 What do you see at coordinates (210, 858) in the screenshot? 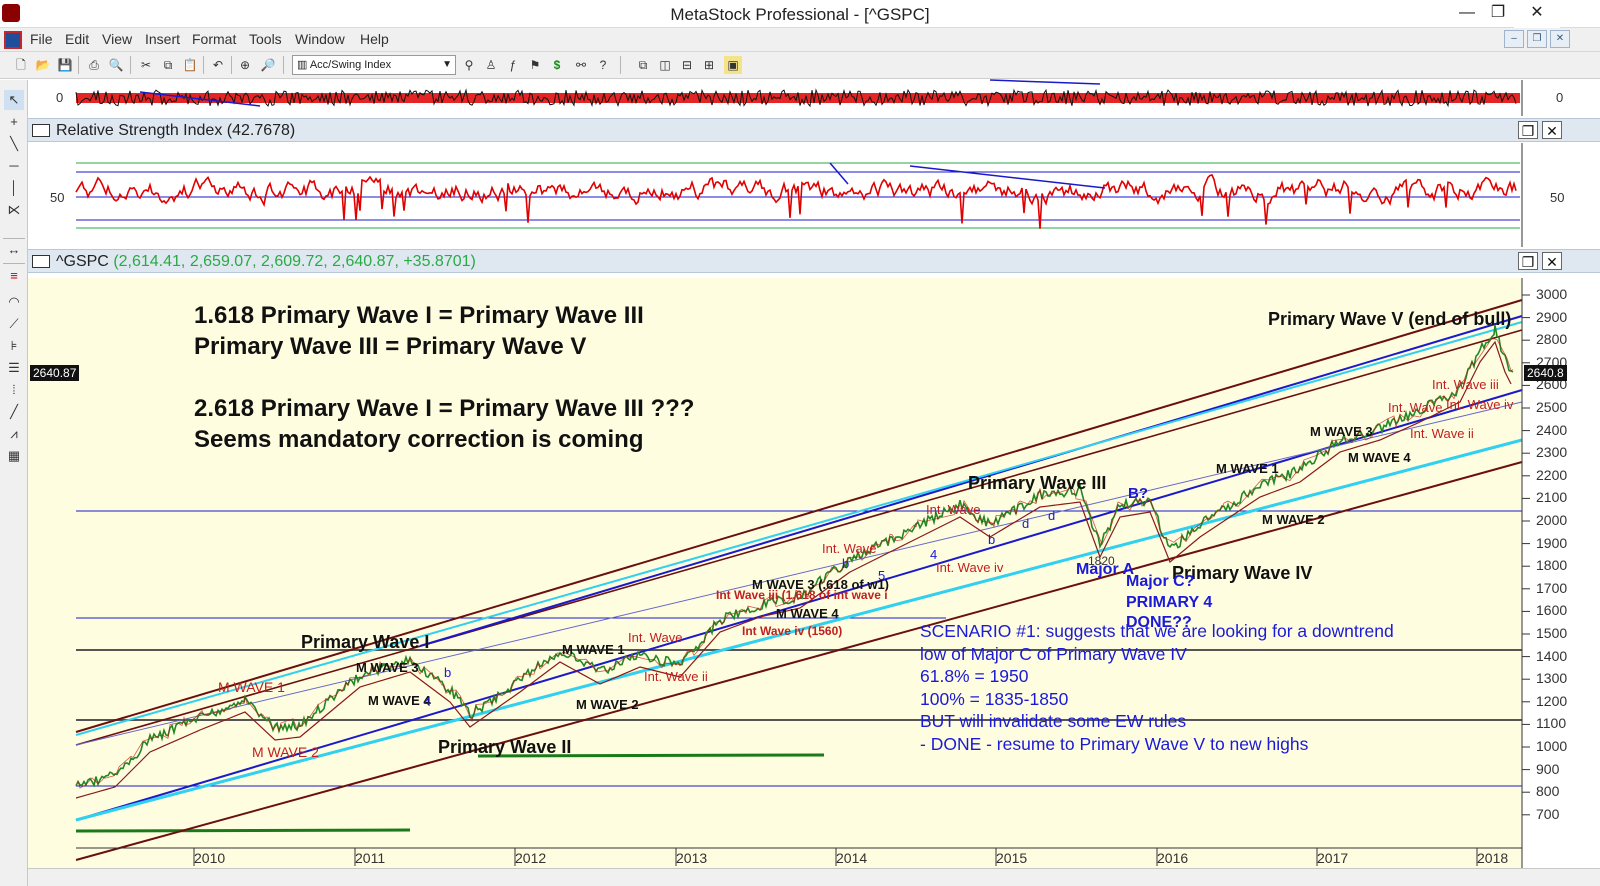
I see `time-axis-label: 2010` at bounding box center [210, 858].